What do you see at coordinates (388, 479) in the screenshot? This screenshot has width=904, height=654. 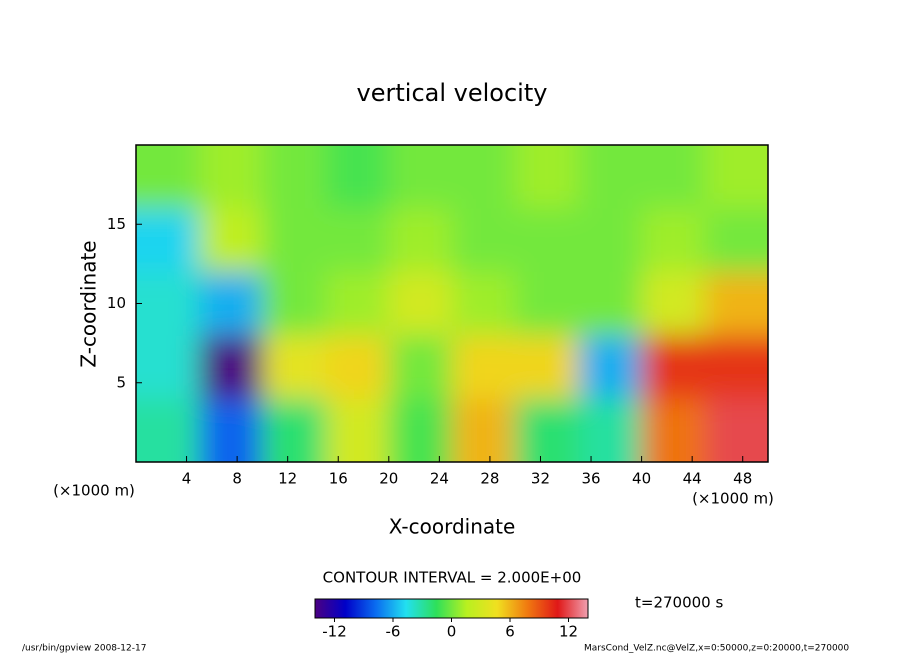 I see `x-tick-label: 20` at bounding box center [388, 479].